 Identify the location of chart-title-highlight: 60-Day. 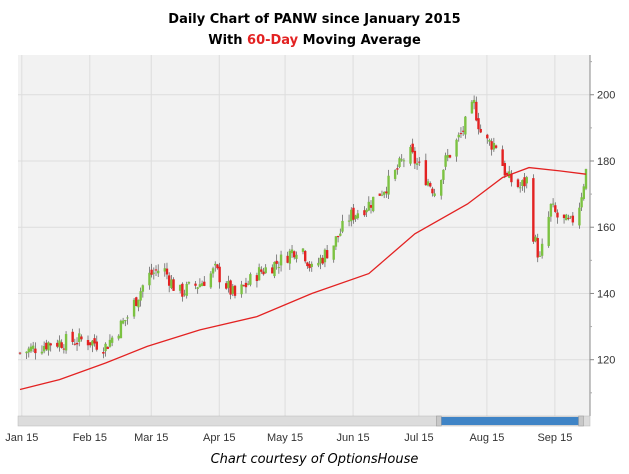
(273, 40).